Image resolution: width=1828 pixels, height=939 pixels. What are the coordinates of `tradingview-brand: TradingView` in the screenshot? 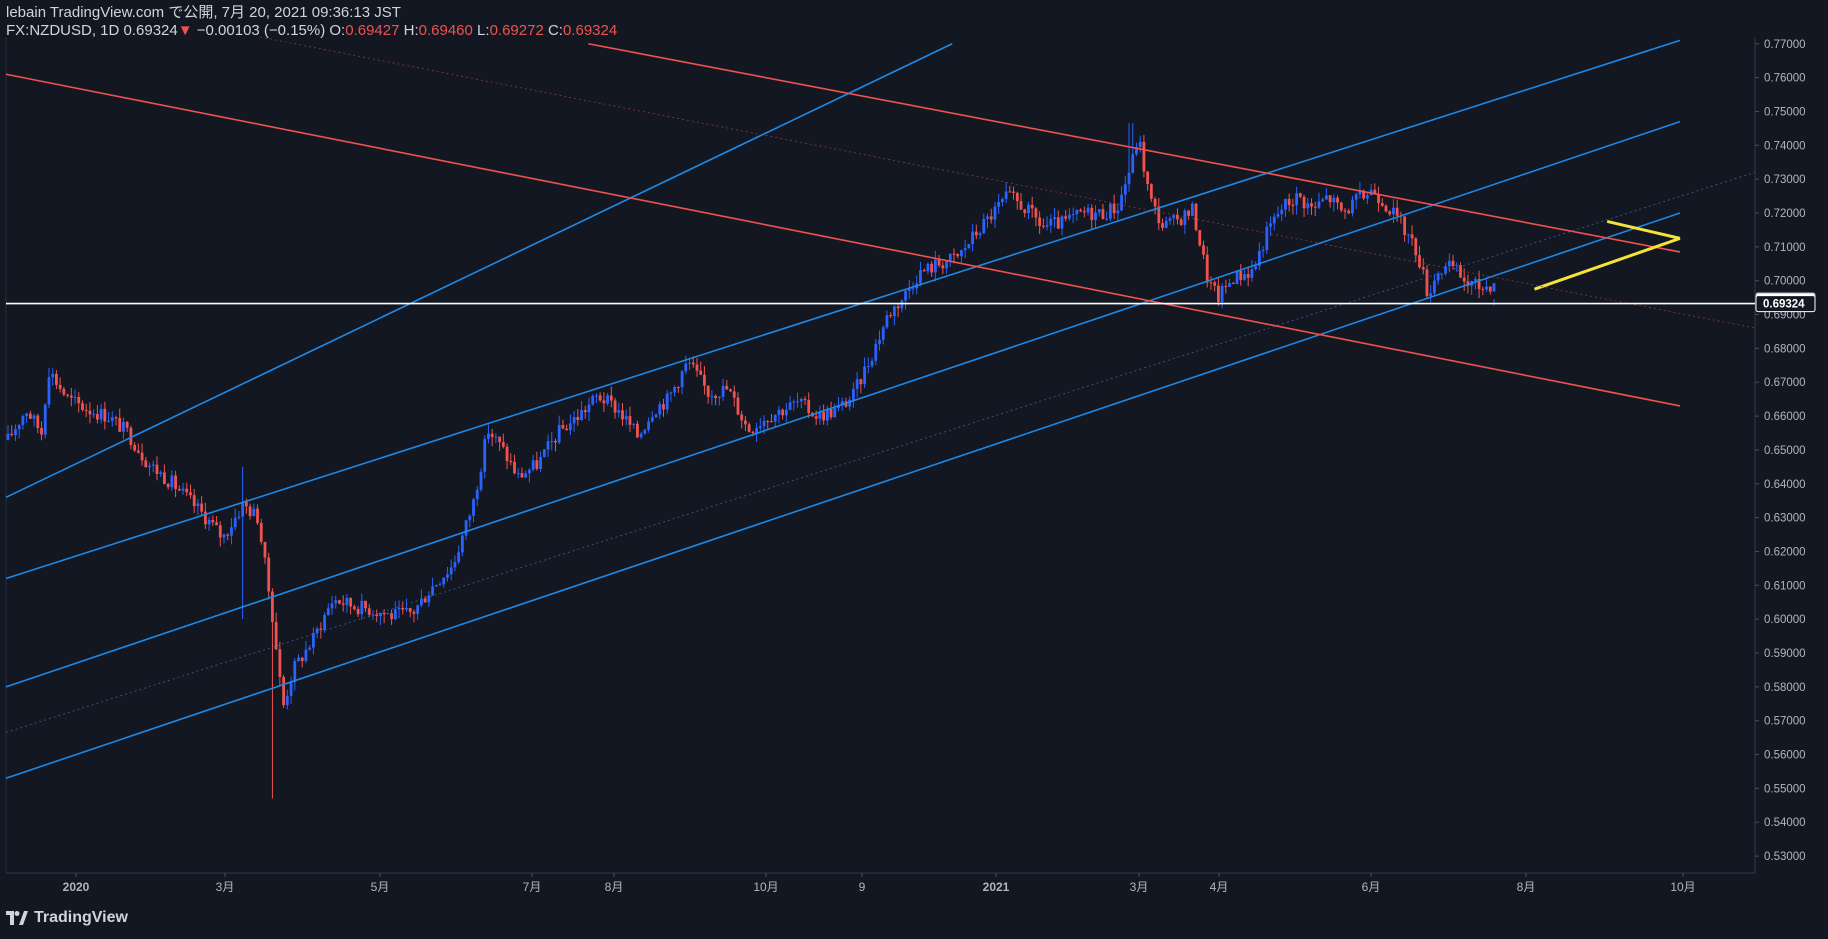 It's located at (67, 918).